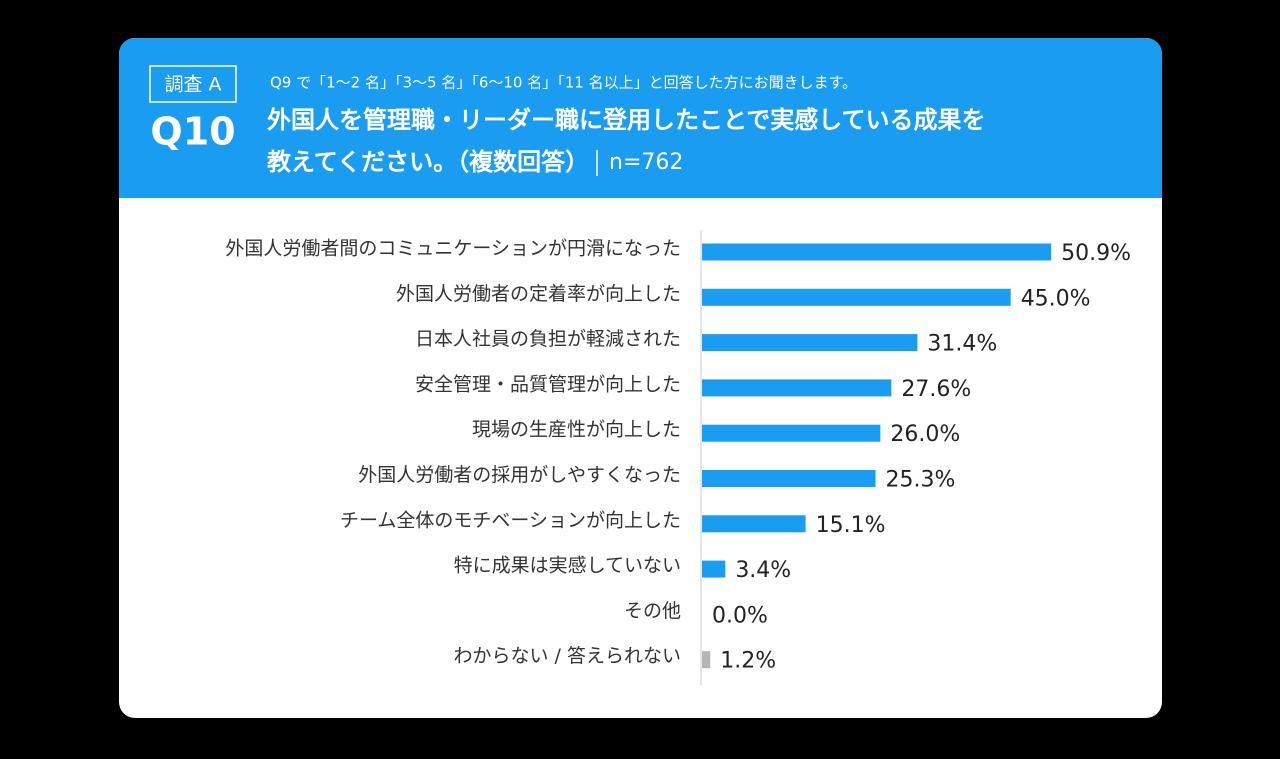 This screenshot has height=759, width=1280. What do you see at coordinates (646, 162) in the screenshot?
I see `sample-size: n=762` at bounding box center [646, 162].